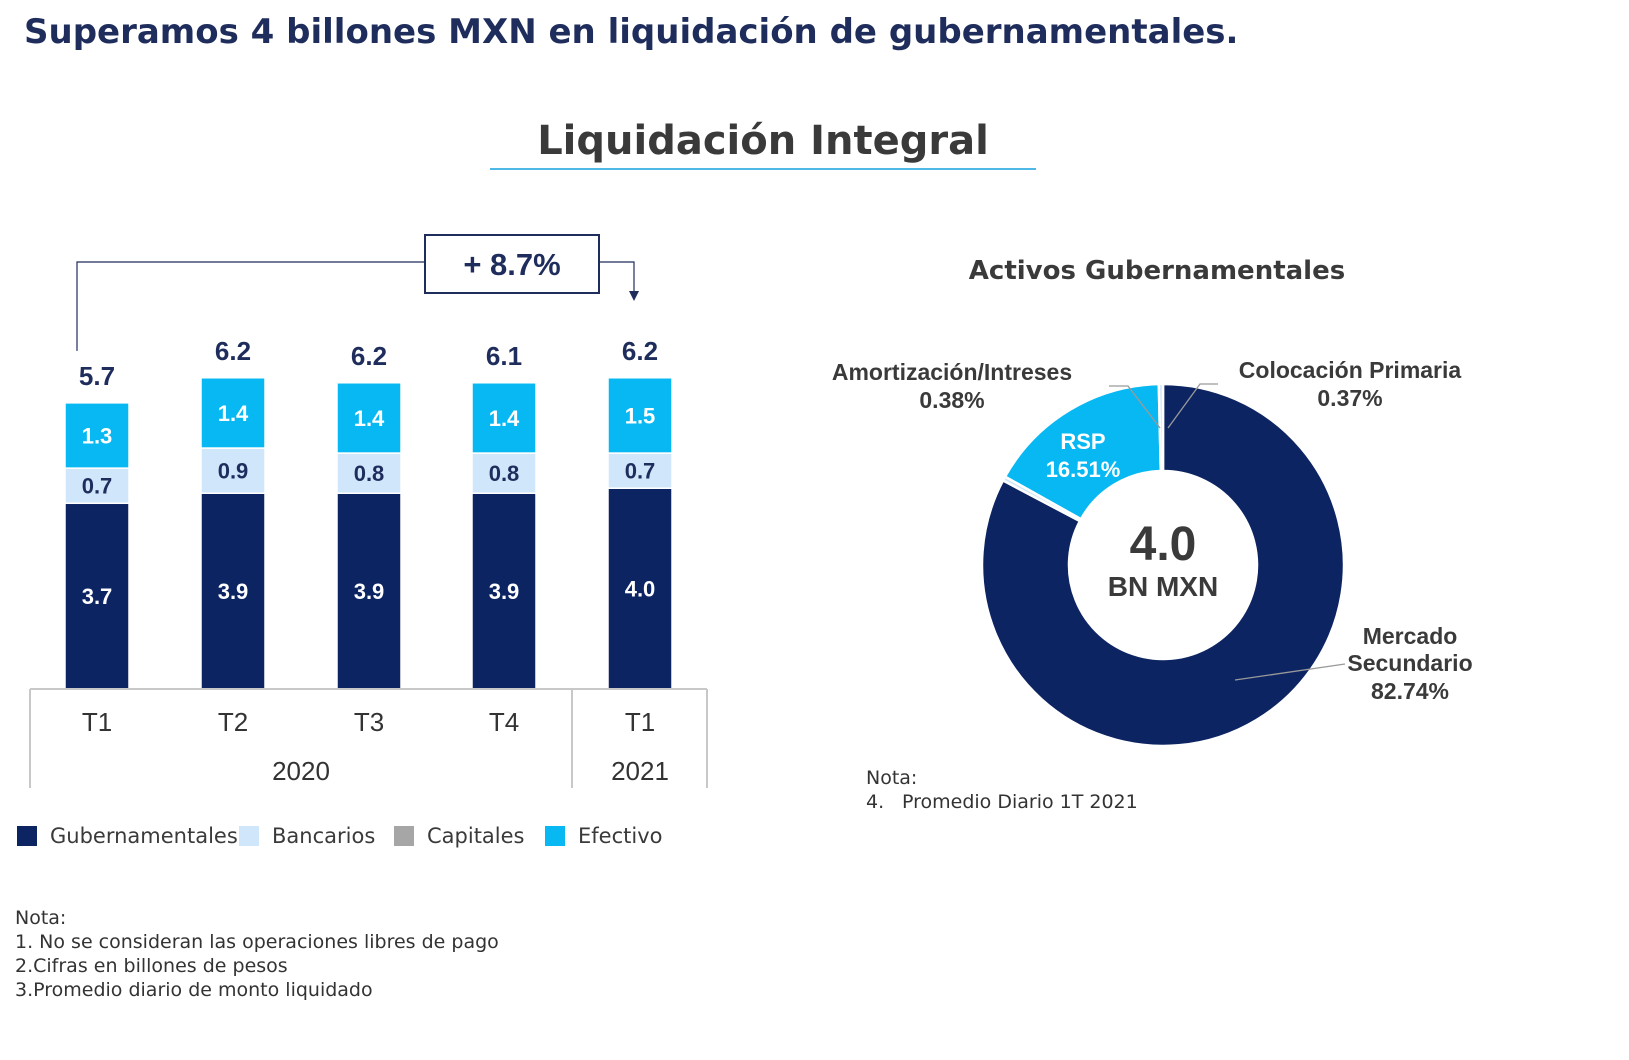 The image size is (1629, 1060). Describe the element at coordinates (875, 802) in the screenshot. I see `note-number: 4.` at that location.